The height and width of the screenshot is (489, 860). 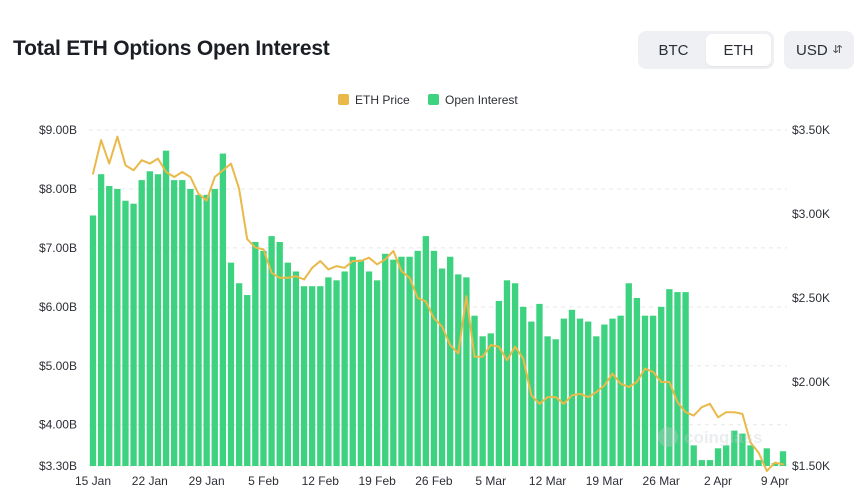 I want to click on left-tick-label: $7.00B, so click(x=58, y=248).